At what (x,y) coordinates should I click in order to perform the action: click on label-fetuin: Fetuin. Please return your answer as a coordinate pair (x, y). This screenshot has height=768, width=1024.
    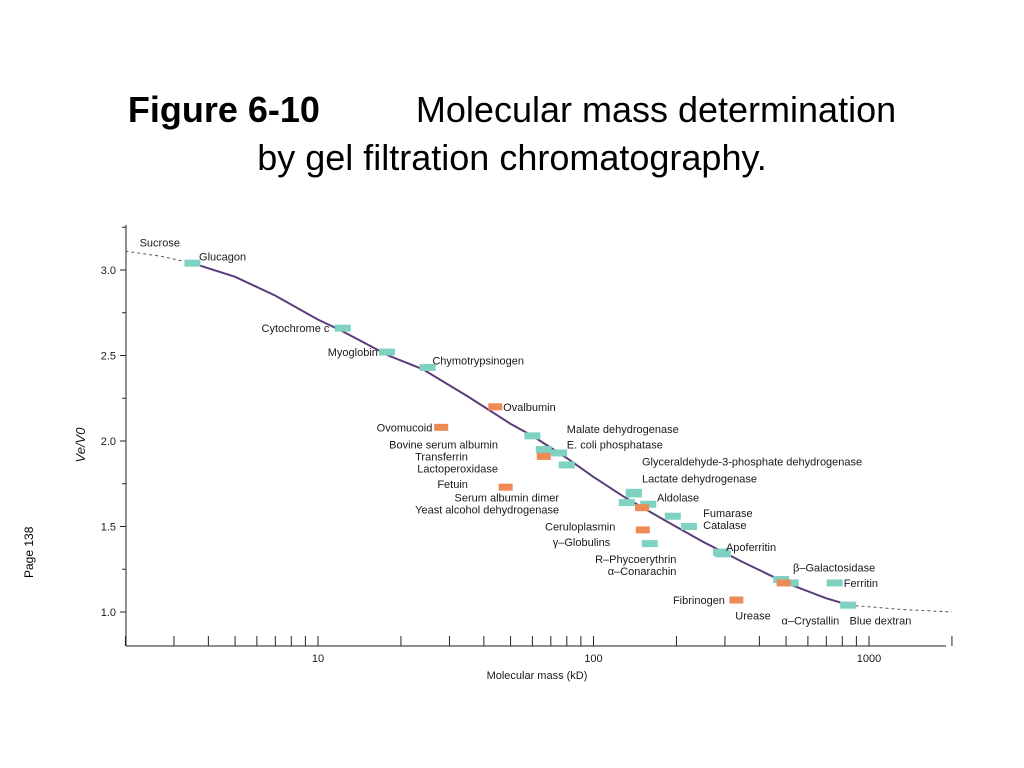
    Looking at the image, I should click on (452, 485).